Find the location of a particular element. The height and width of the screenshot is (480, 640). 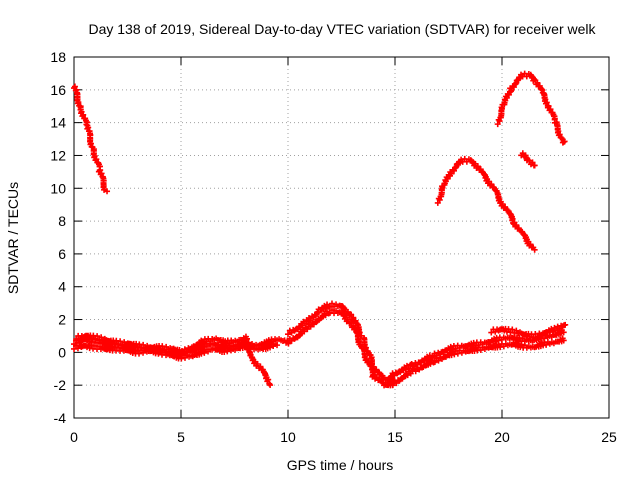

y-tick-label: -2 is located at coordinates (60, 385).